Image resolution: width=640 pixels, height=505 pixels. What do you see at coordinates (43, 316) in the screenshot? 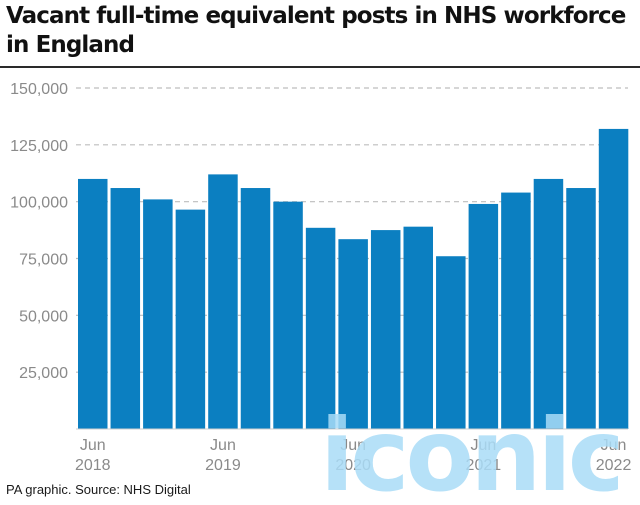
I see `y-tick-label: 50,000` at bounding box center [43, 316].